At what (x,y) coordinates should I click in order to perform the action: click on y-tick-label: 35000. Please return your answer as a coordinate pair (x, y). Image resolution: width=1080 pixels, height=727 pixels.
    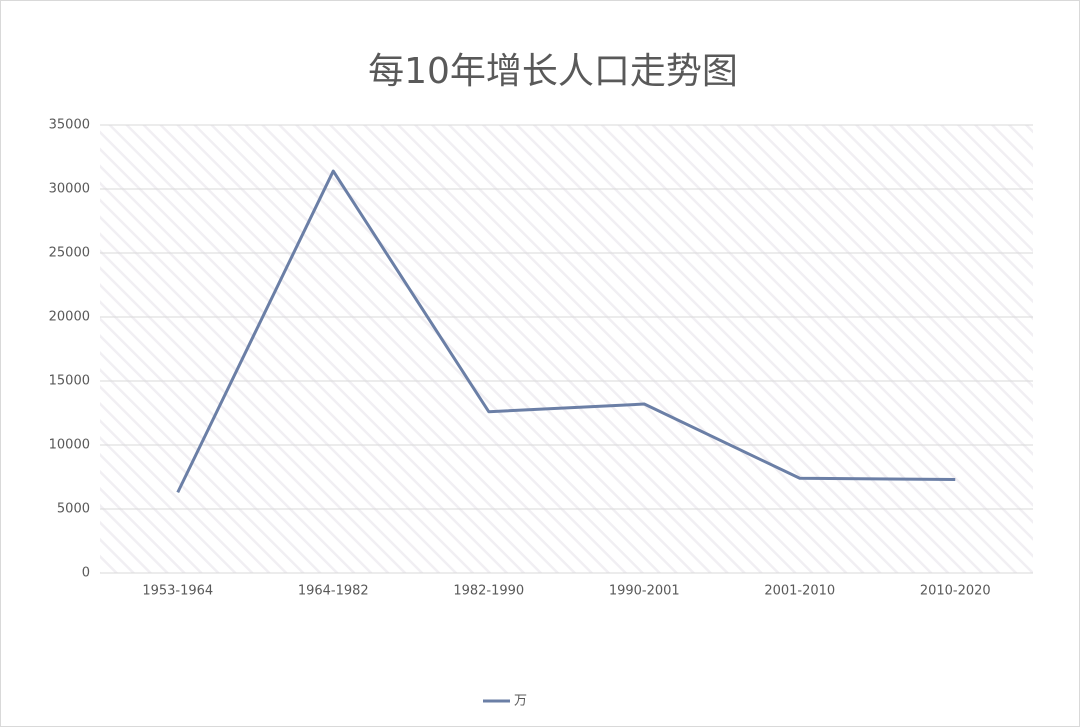
    Looking at the image, I should click on (69, 125).